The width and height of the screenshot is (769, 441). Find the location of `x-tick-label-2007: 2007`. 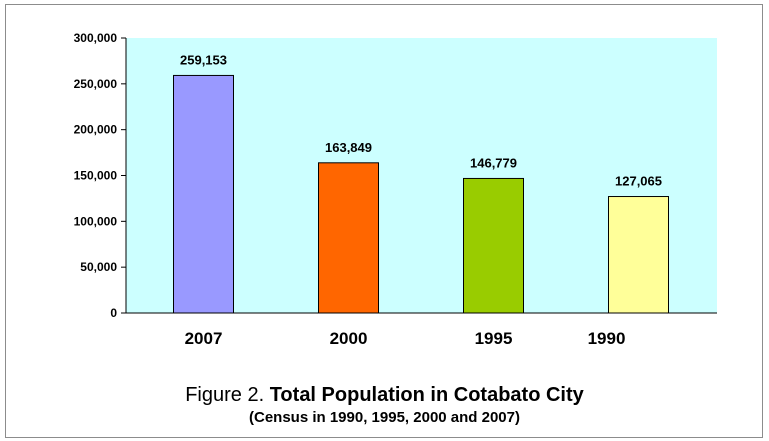

x-tick-label-2007: 2007 is located at coordinates (204, 338).